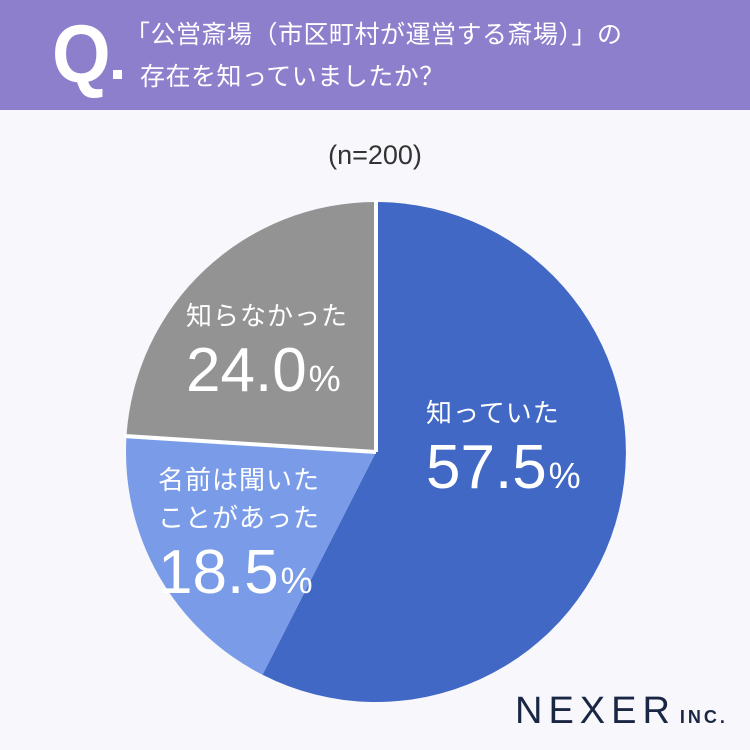  I want to click on q-dot, so click(117, 74).